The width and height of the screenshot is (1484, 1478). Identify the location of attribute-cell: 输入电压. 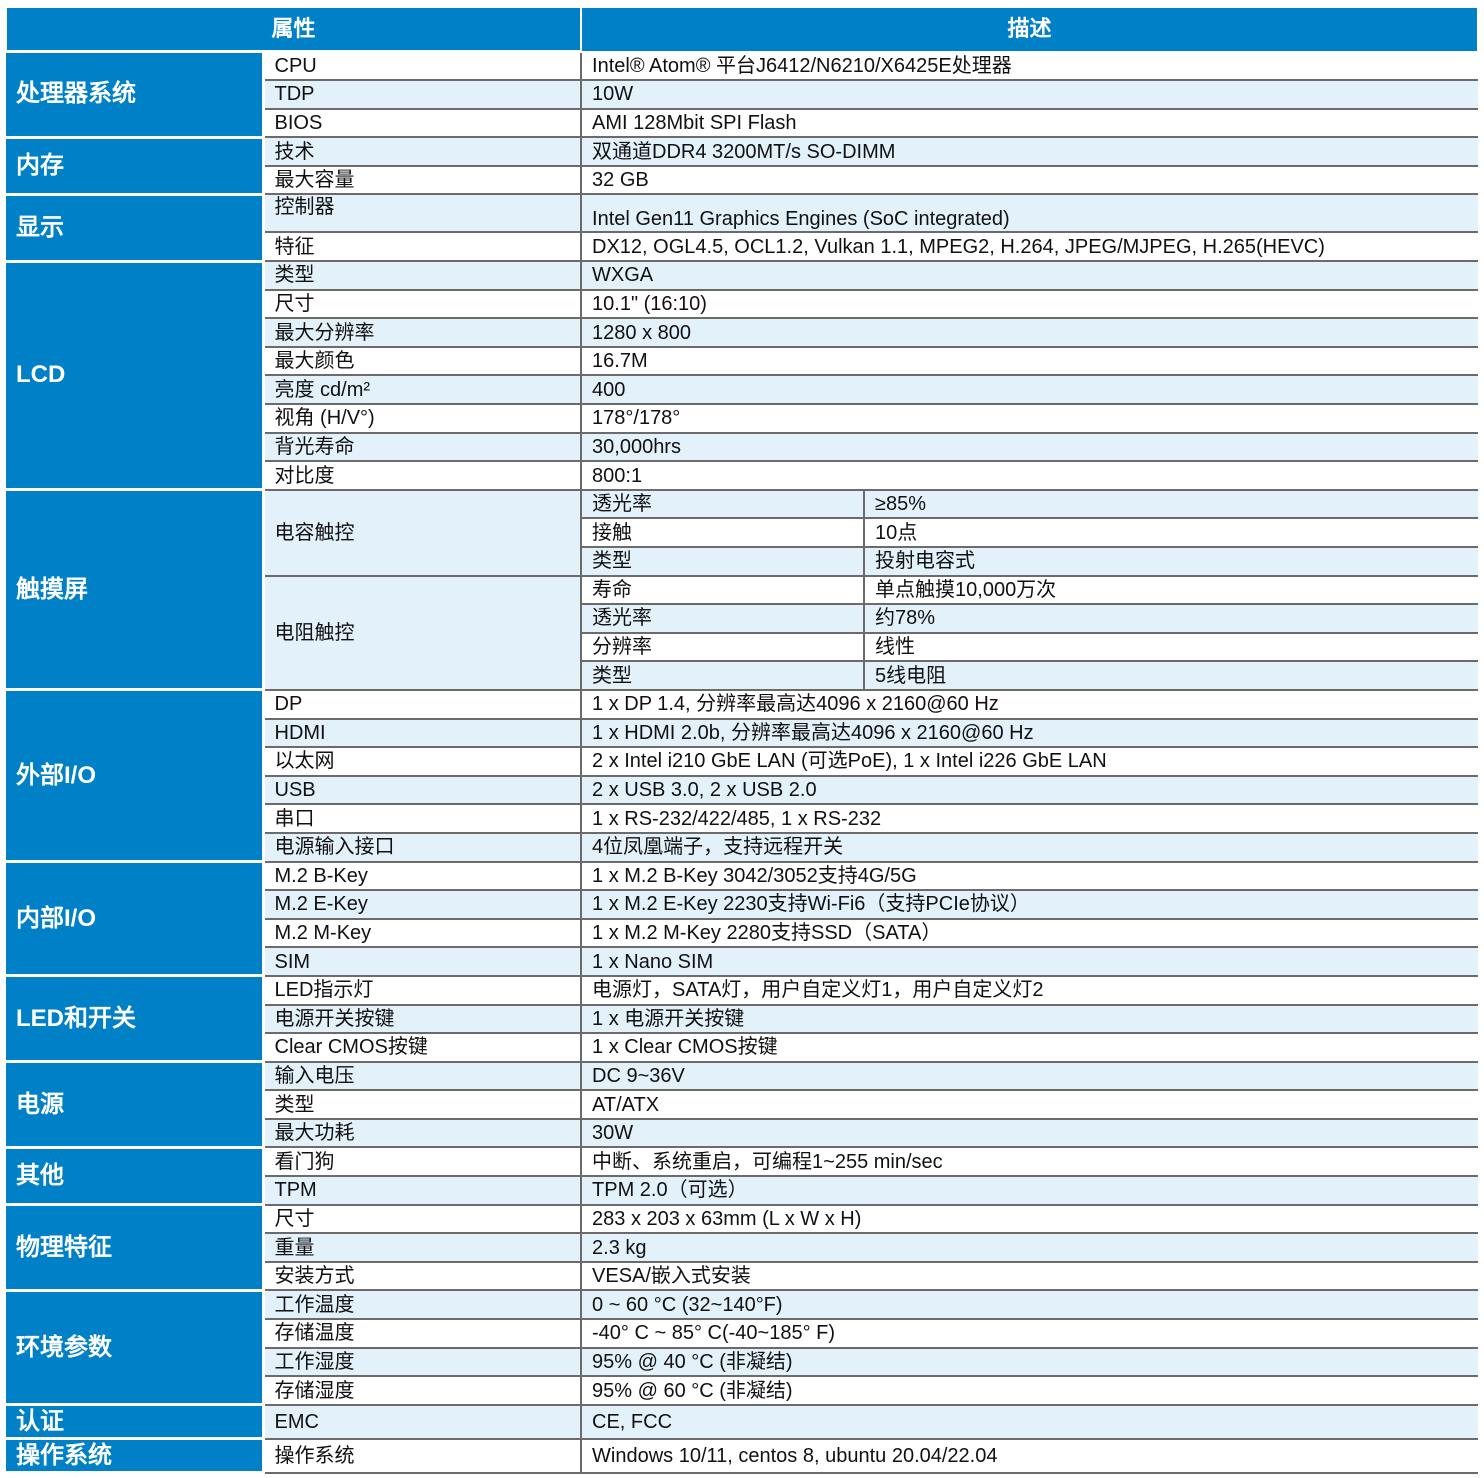
(422, 1076).